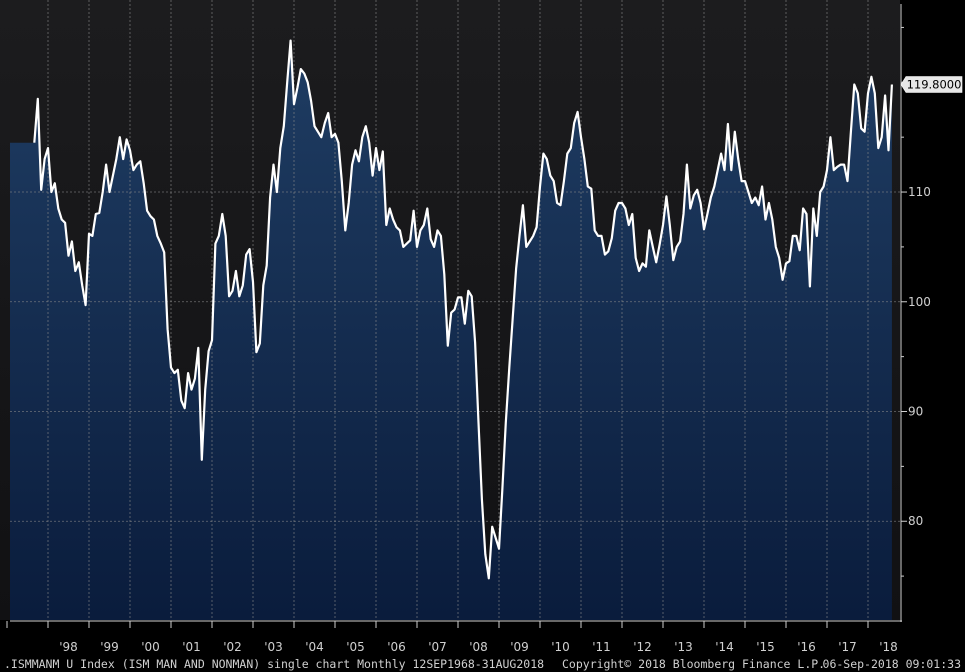 This screenshot has width=965, height=672. Describe the element at coordinates (847, 647) in the screenshot. I see `x-tick-label: '17` at that location.